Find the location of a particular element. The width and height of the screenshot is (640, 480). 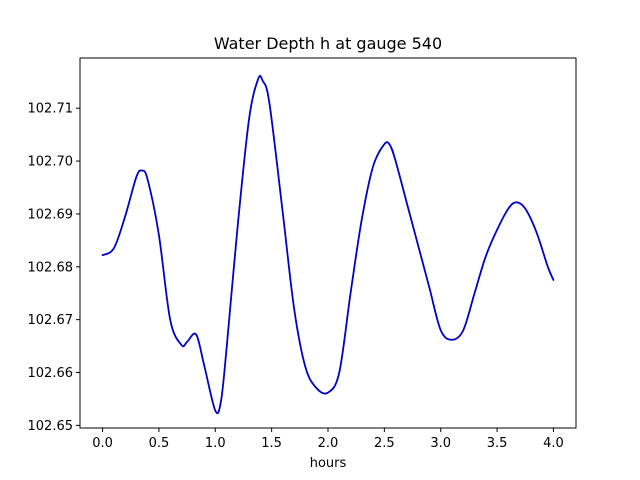

y-tick-label: 102.69 is located at coordinates (51, 214).